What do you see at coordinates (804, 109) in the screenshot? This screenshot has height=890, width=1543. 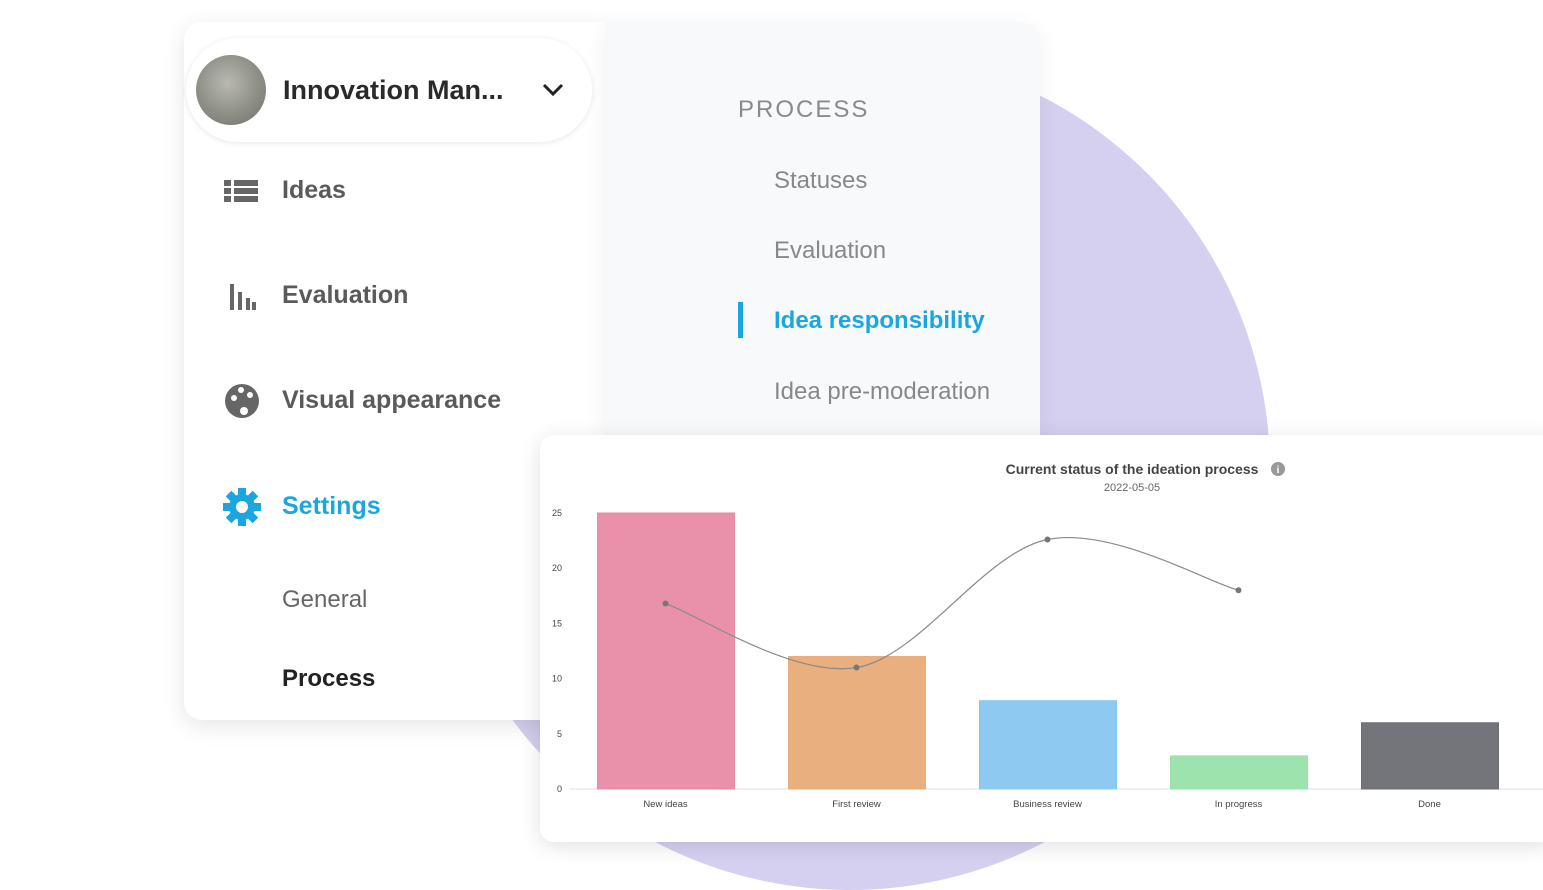 I see `section-heading: PROCESS` at bounding box center [804, 109].